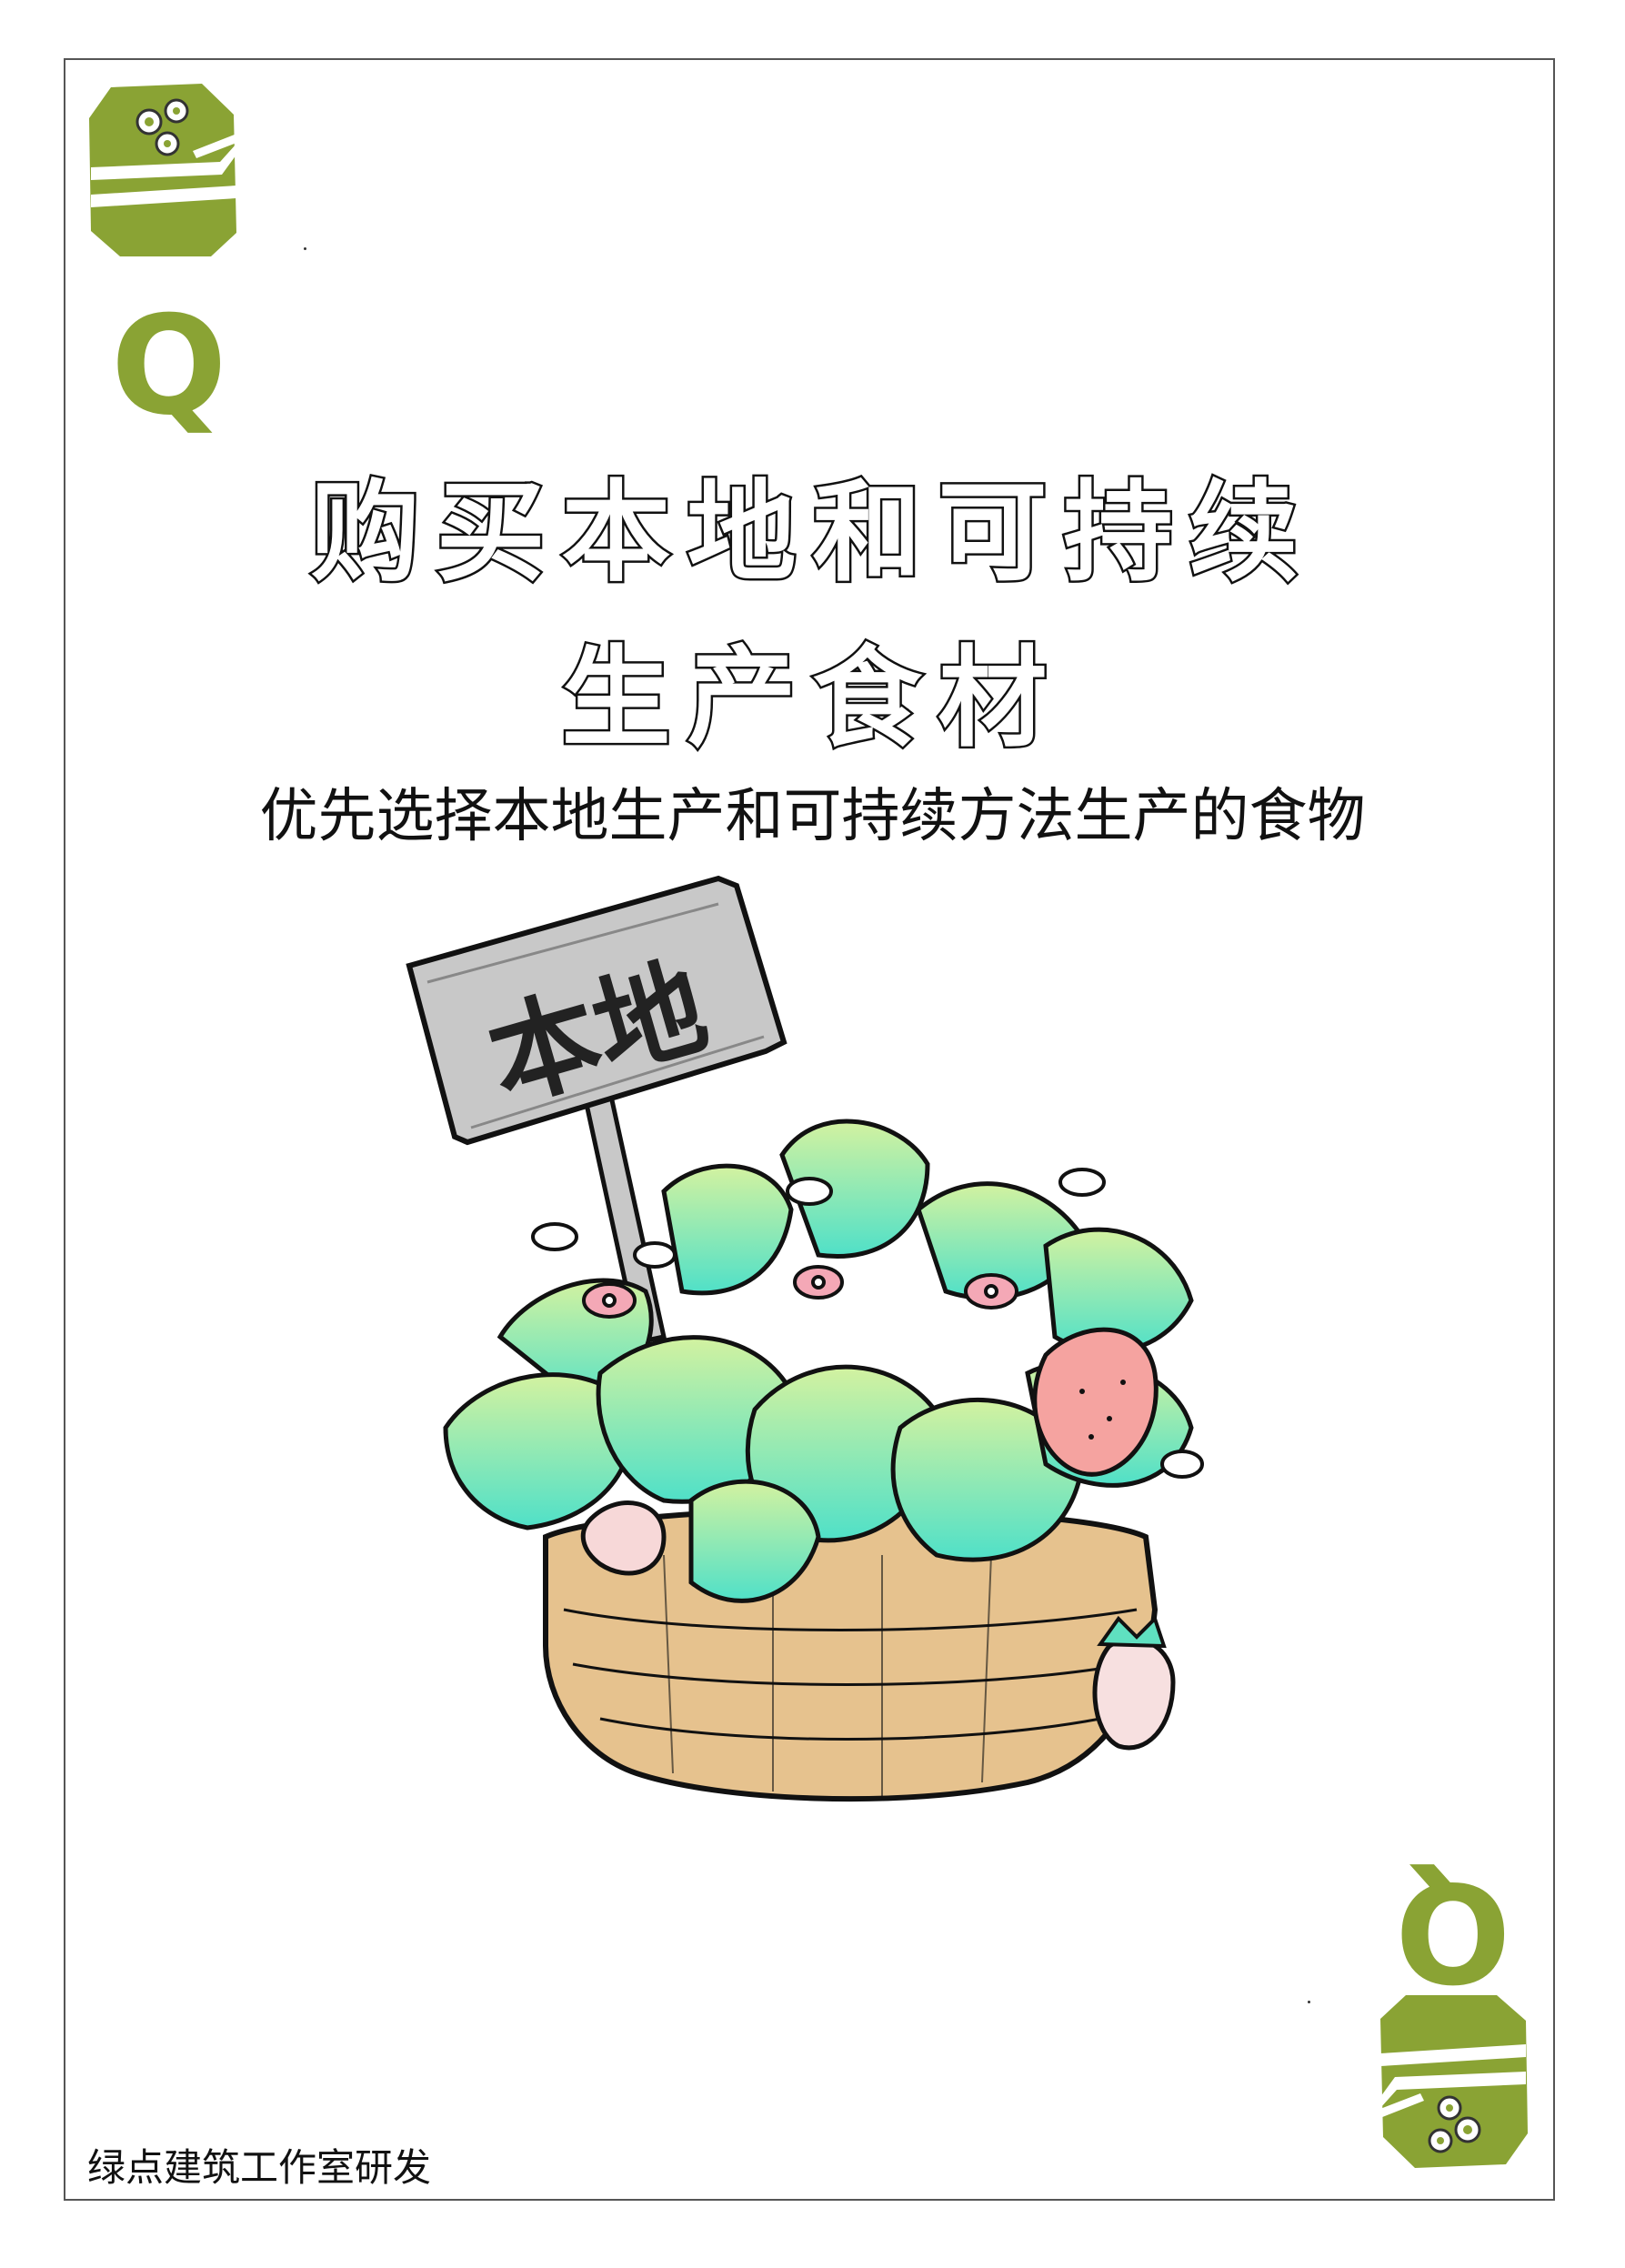 The height and width of the screenshot is (2268, 1625). Describe the element at coordinates (623, 1538) in the screenshot. I see `strawberry-small-left` at that location.